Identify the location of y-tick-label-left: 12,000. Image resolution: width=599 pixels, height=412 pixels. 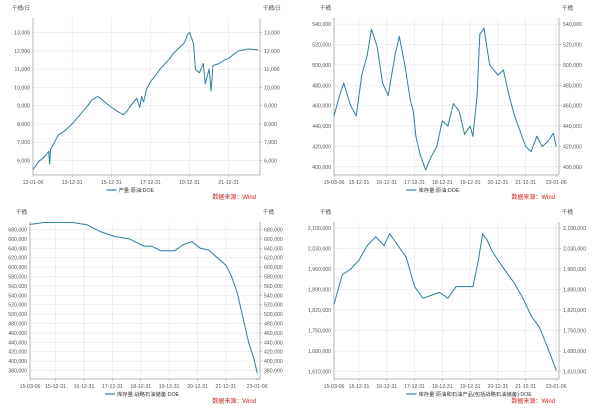
(22, 52).